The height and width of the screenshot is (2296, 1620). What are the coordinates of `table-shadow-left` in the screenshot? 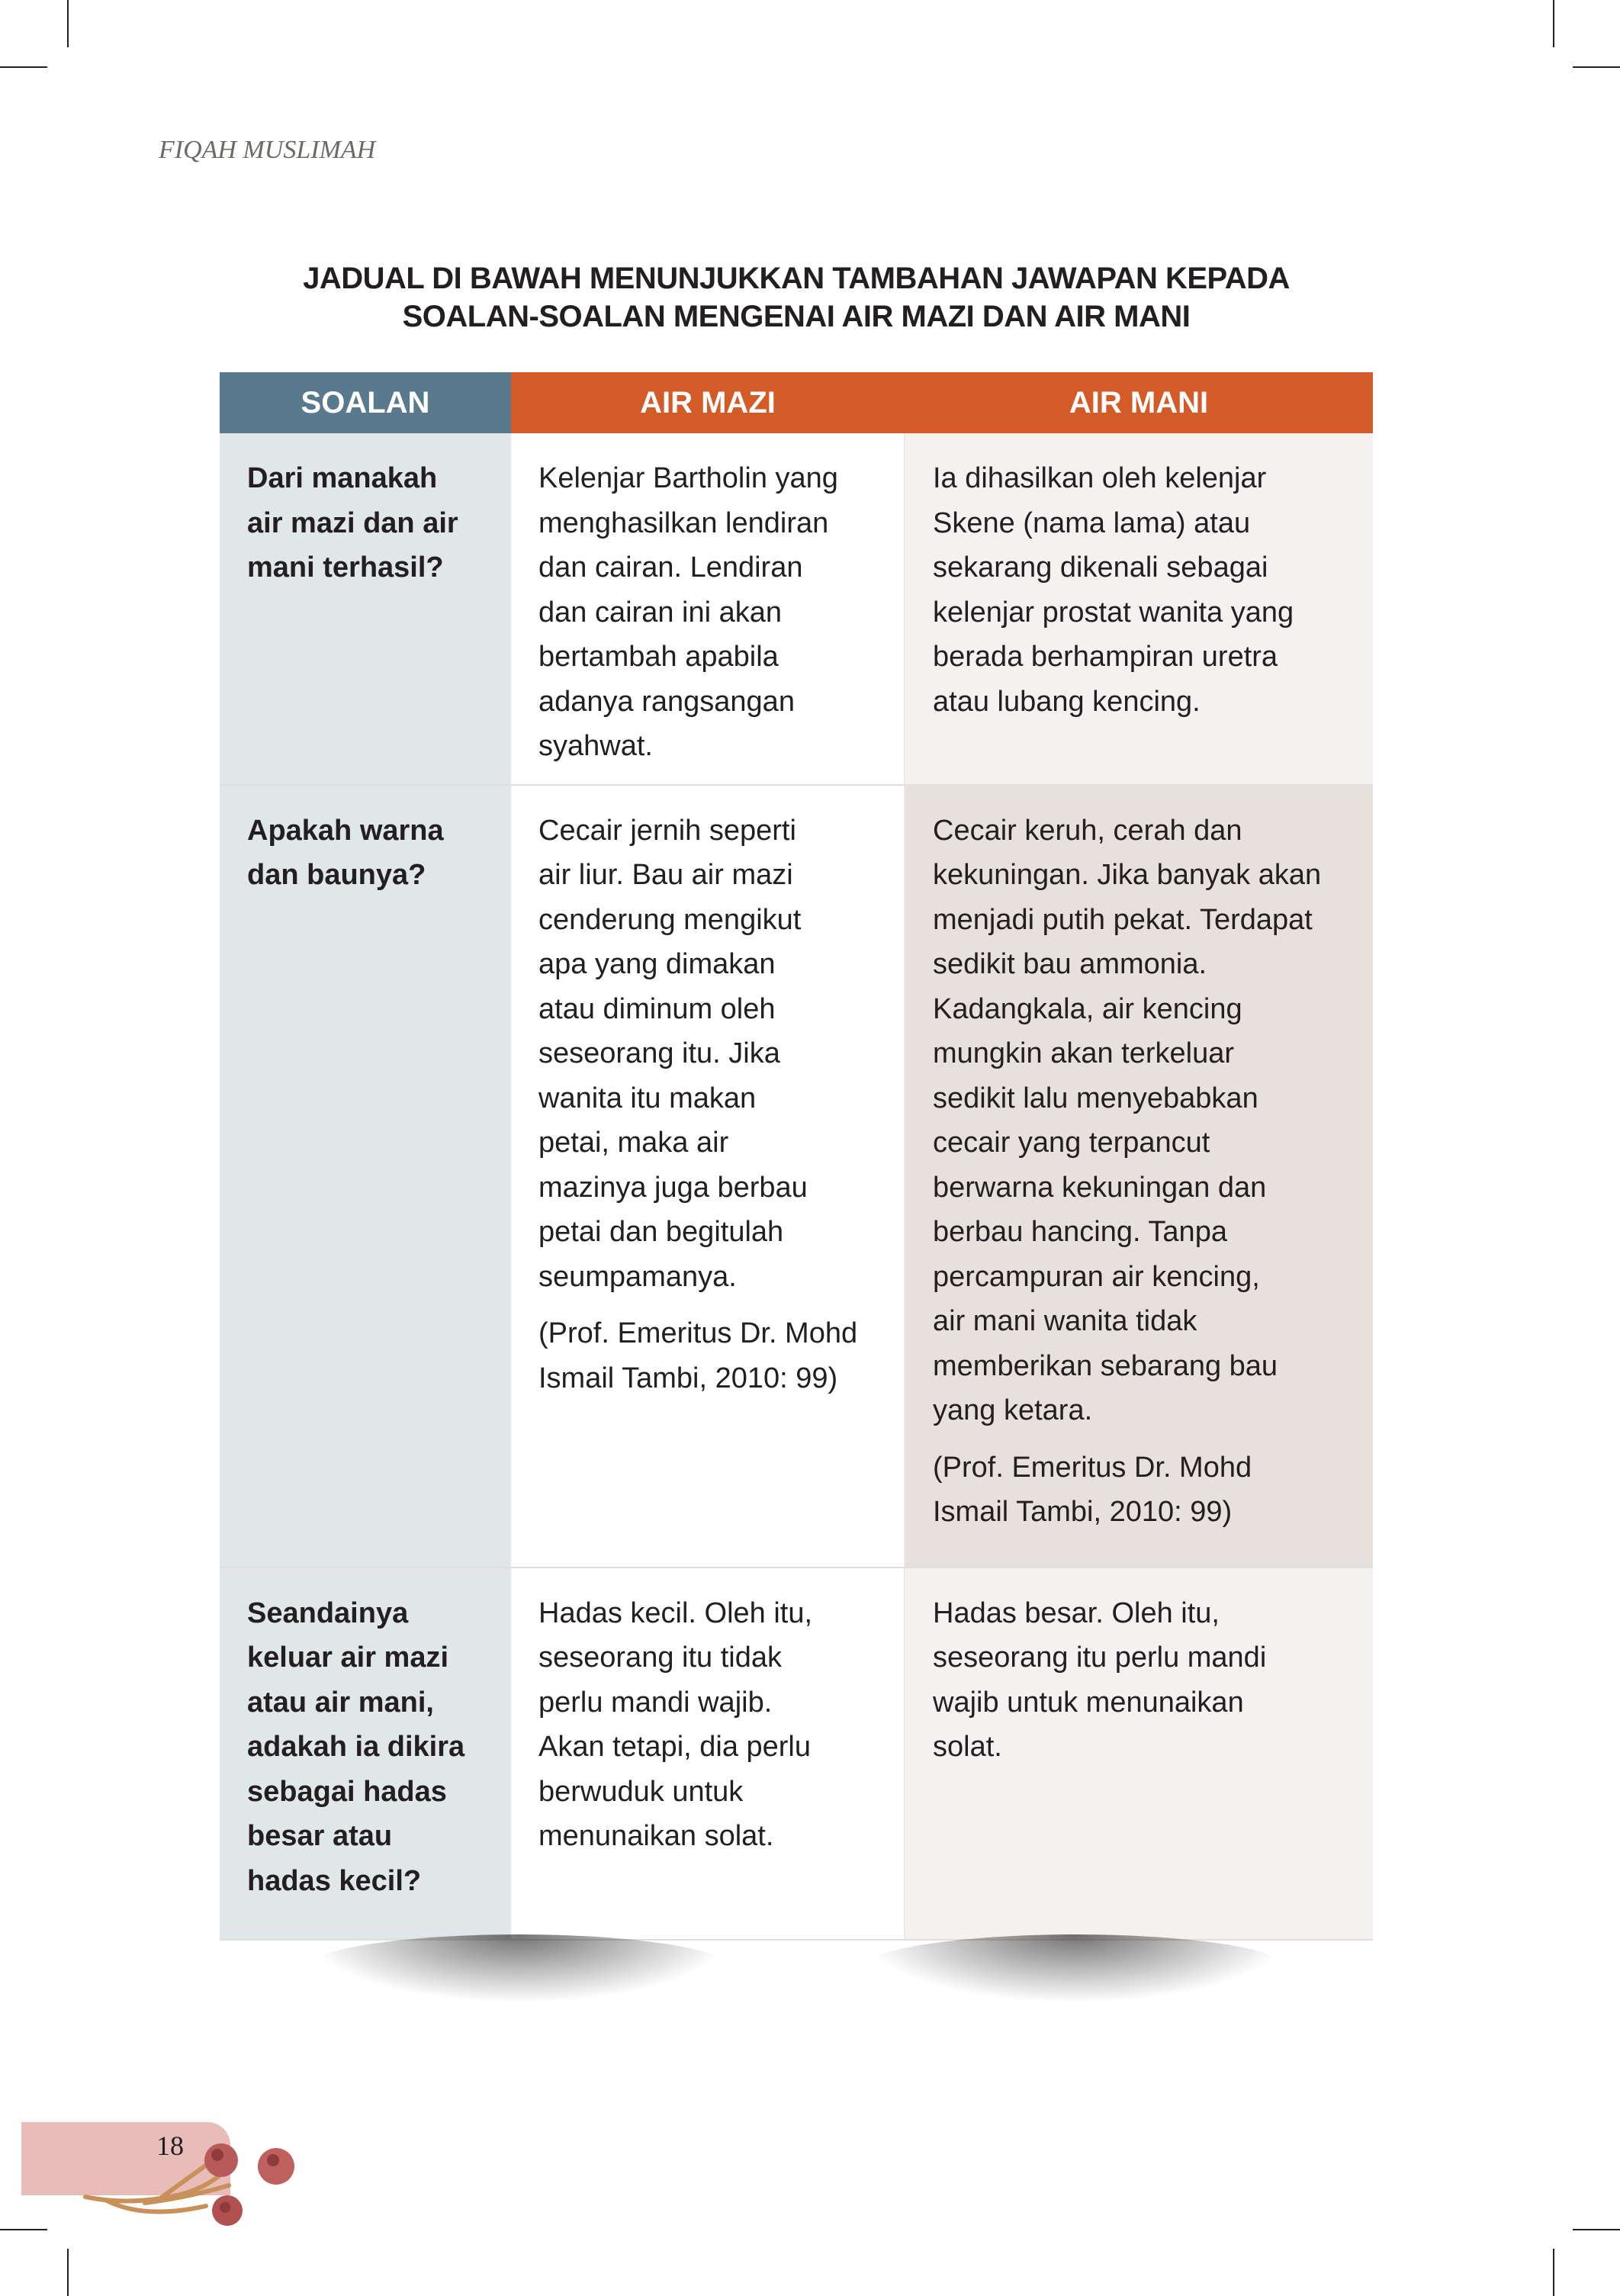 It's located at (518, 1969).